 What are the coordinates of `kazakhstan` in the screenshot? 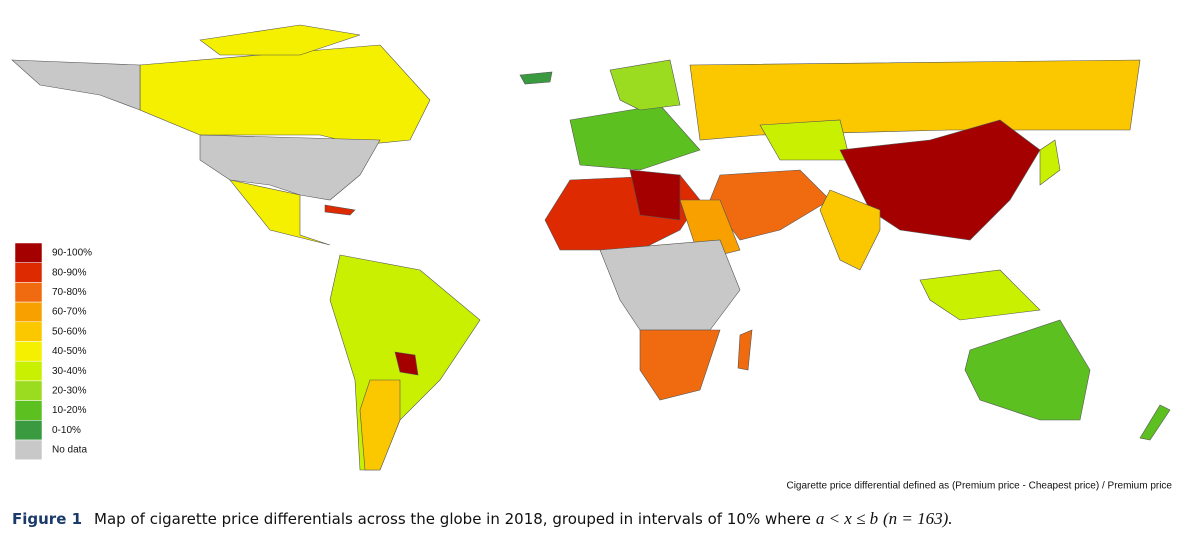 It's located at (805, 140).